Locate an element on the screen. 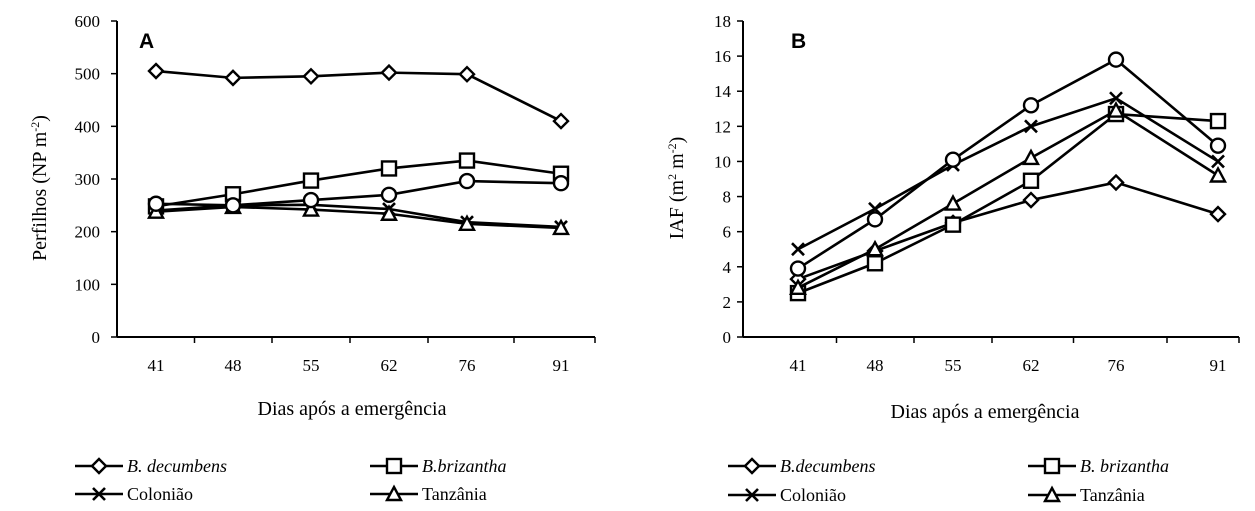 This screenshot has height=511, width=1255. panel-a-legend-diamond-marker is located at coordinates (99, 466).